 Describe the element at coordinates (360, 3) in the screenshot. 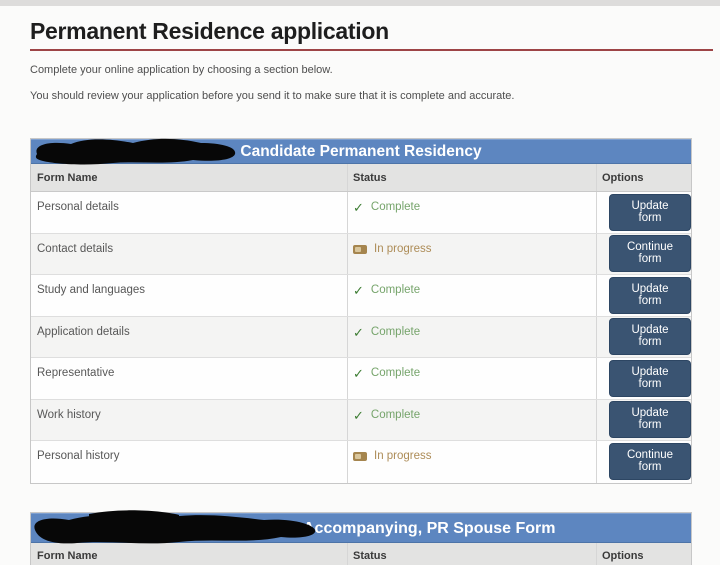

I see `browser-top-strip` at that location.